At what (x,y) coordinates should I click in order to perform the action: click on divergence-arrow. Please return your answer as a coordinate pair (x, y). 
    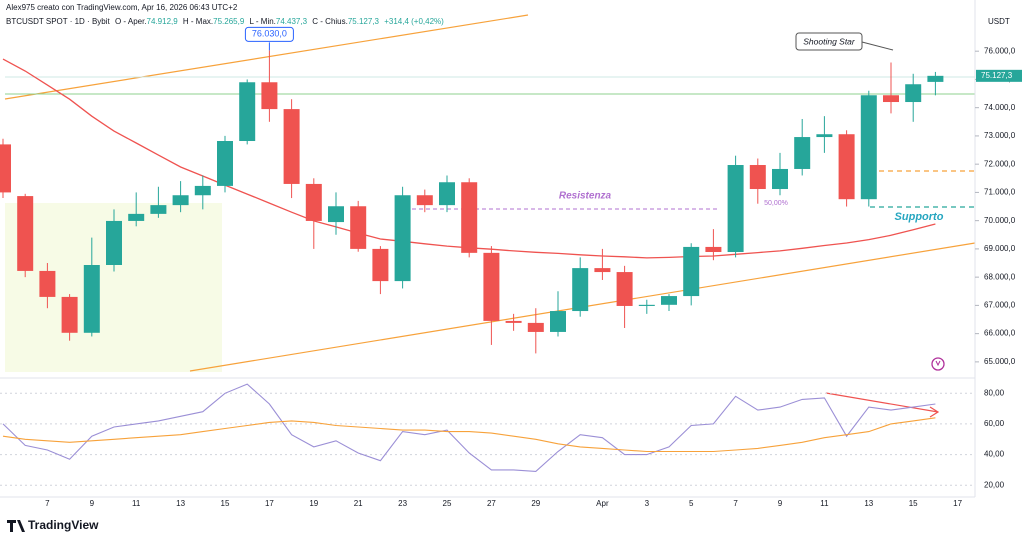
    Looking at the image, I should click on (882, 405).